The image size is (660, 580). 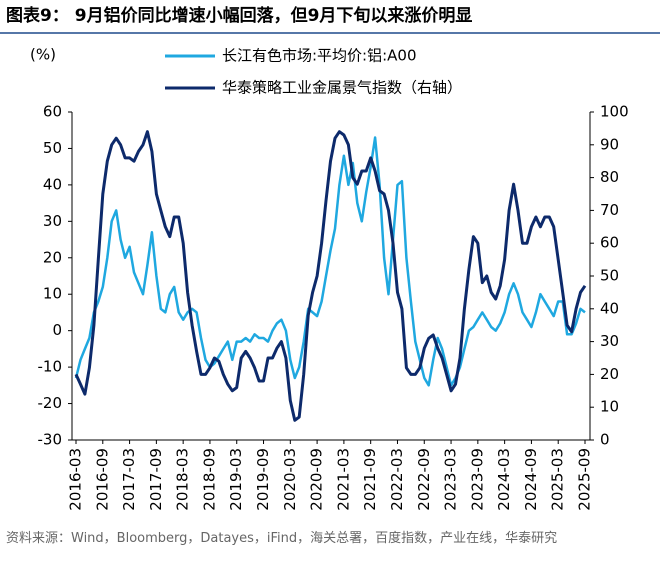 I want to click on x-tick-label: 2021-03, so click(x=343, y=479).